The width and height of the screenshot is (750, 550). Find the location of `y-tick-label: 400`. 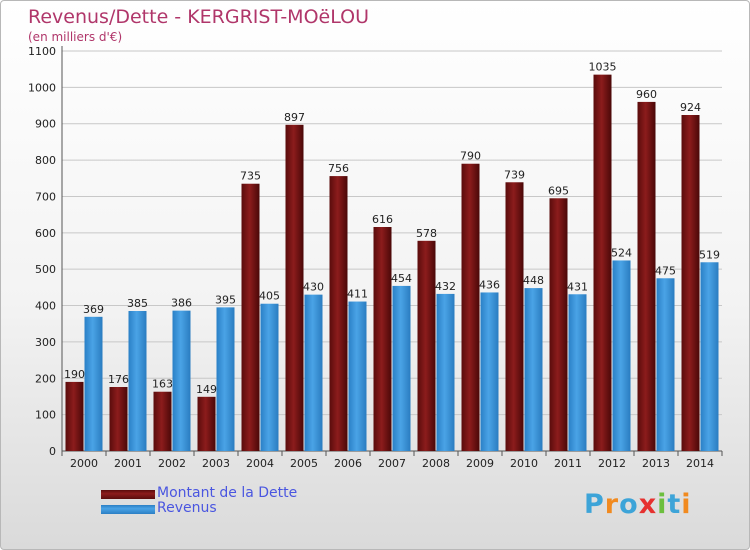

y-tick-label: 400 is located at coordinates (45, 306).